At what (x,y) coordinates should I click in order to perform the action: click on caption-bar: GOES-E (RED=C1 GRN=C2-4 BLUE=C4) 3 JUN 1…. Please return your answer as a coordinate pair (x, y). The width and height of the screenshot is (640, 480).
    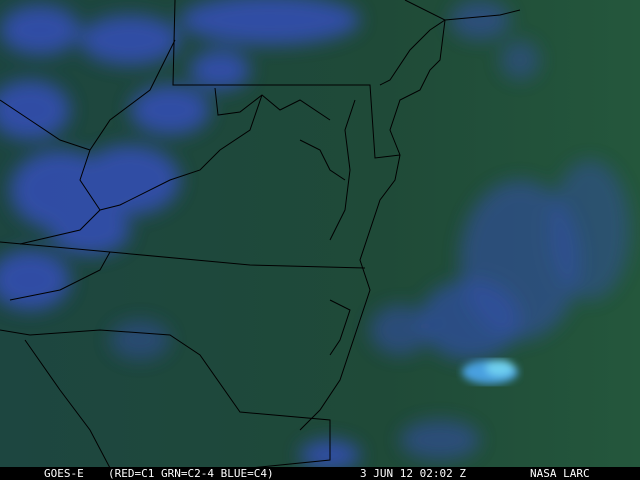
    Looking at the image, I should click on (320, 473).